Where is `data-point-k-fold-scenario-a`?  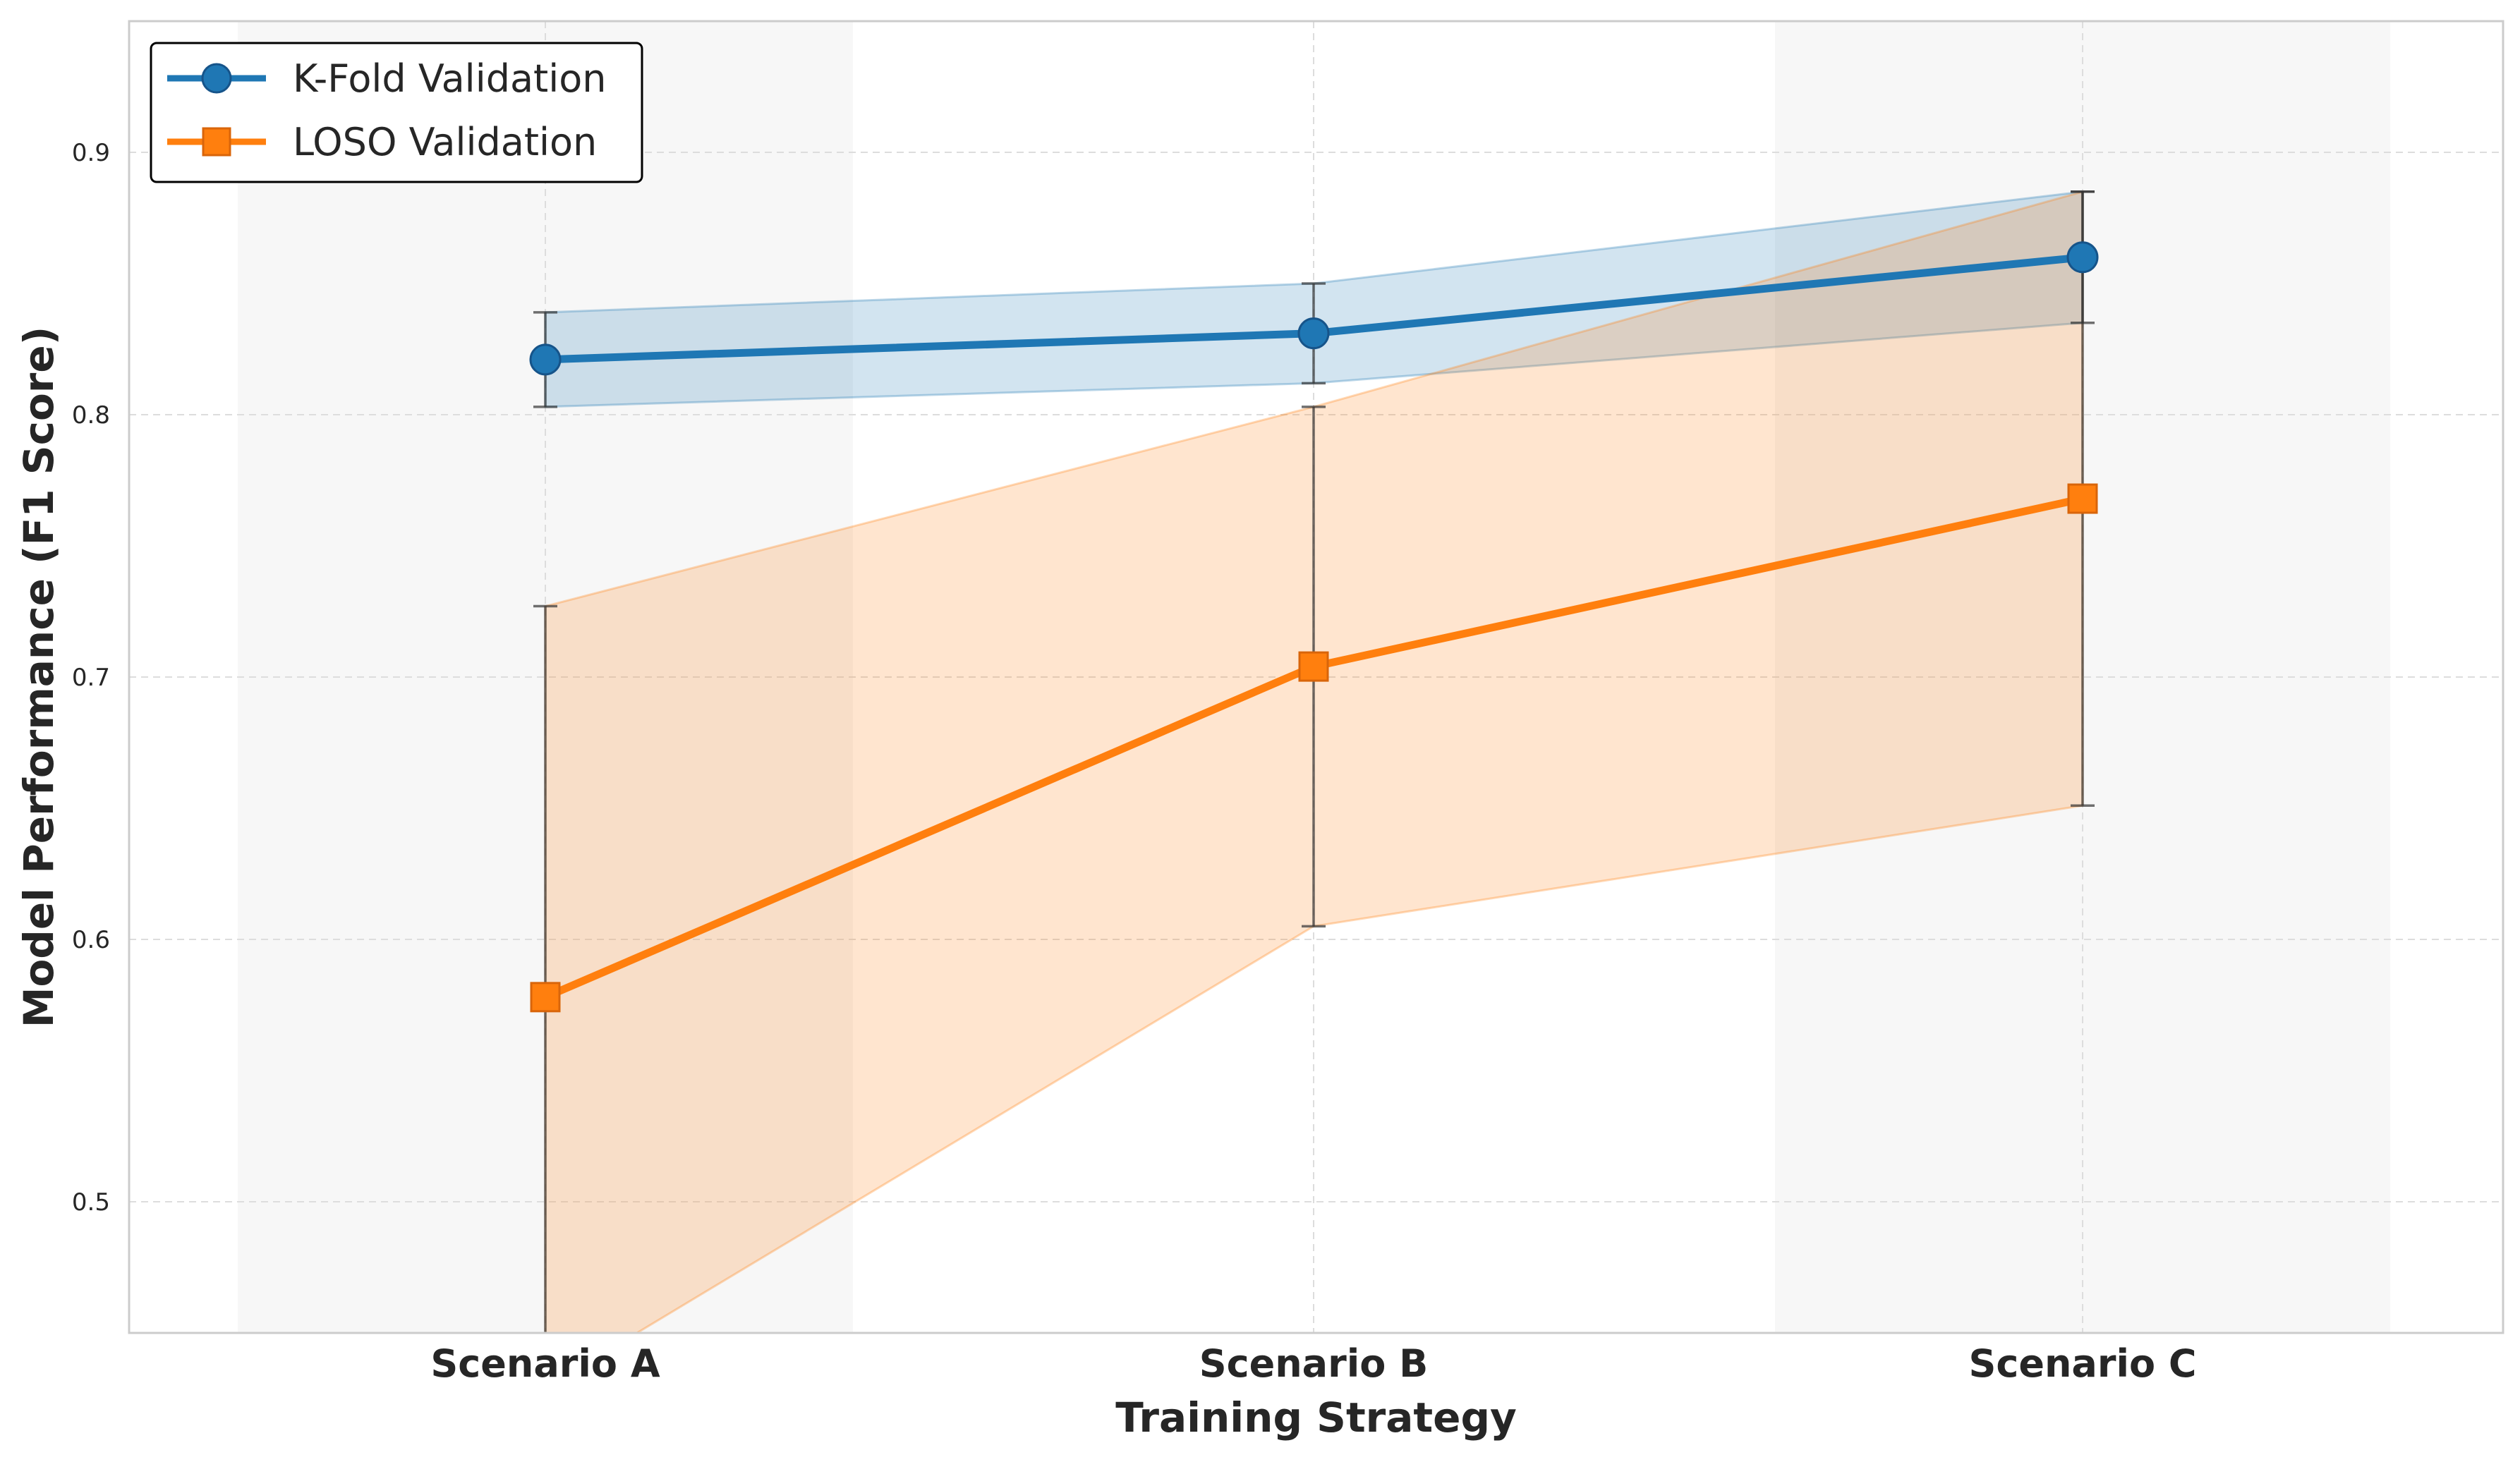 data-point-k-fold-scenario-a is located at coordinates (546, 359).